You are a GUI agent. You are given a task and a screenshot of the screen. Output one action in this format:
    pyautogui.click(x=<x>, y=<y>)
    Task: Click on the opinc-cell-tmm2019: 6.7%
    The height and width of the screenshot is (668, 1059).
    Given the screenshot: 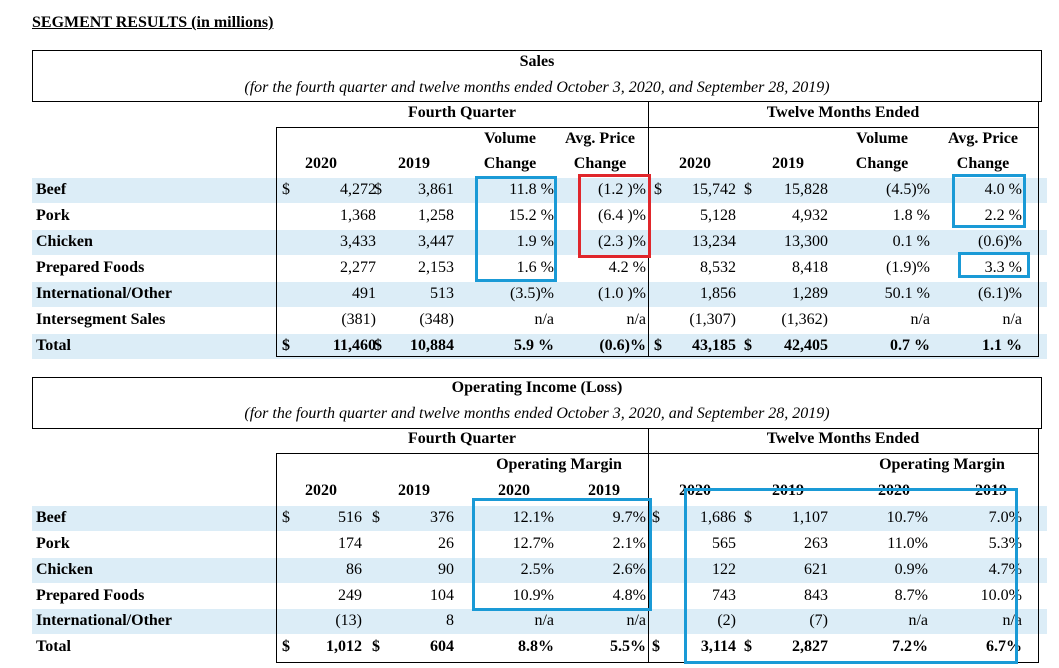 What is the action you would take?
    pyautogui.click(x=1004, y=646)
    